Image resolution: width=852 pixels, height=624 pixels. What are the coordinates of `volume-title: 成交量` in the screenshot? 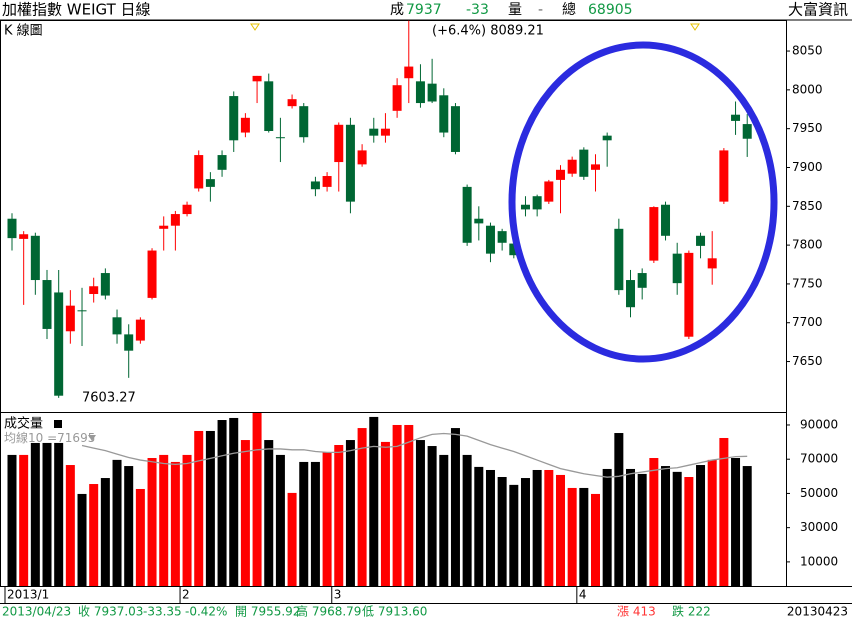 It's located at (23, 424).